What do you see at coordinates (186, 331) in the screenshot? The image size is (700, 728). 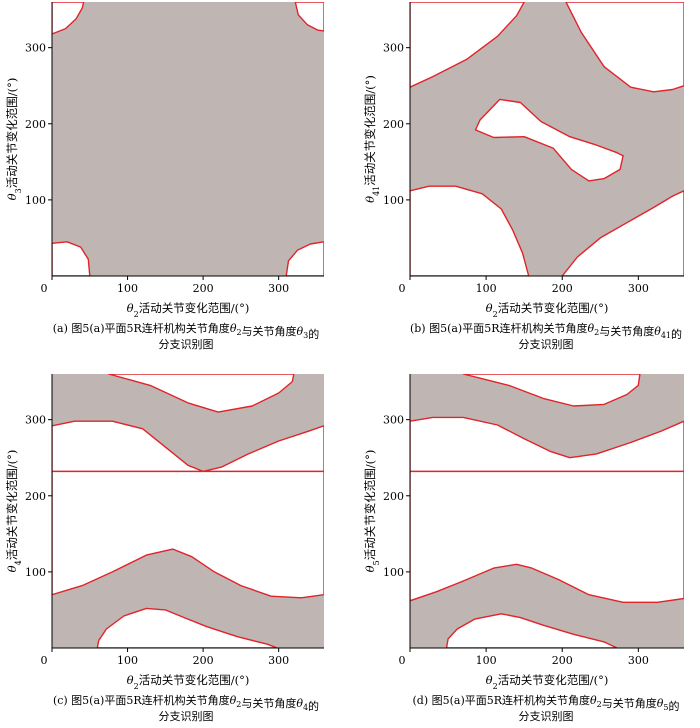 I see `figure-caption-line: (a) 图5(a)平面5R连杆机构关节角度θ2与关节角度θ3的` at bounding box center [186, 331].